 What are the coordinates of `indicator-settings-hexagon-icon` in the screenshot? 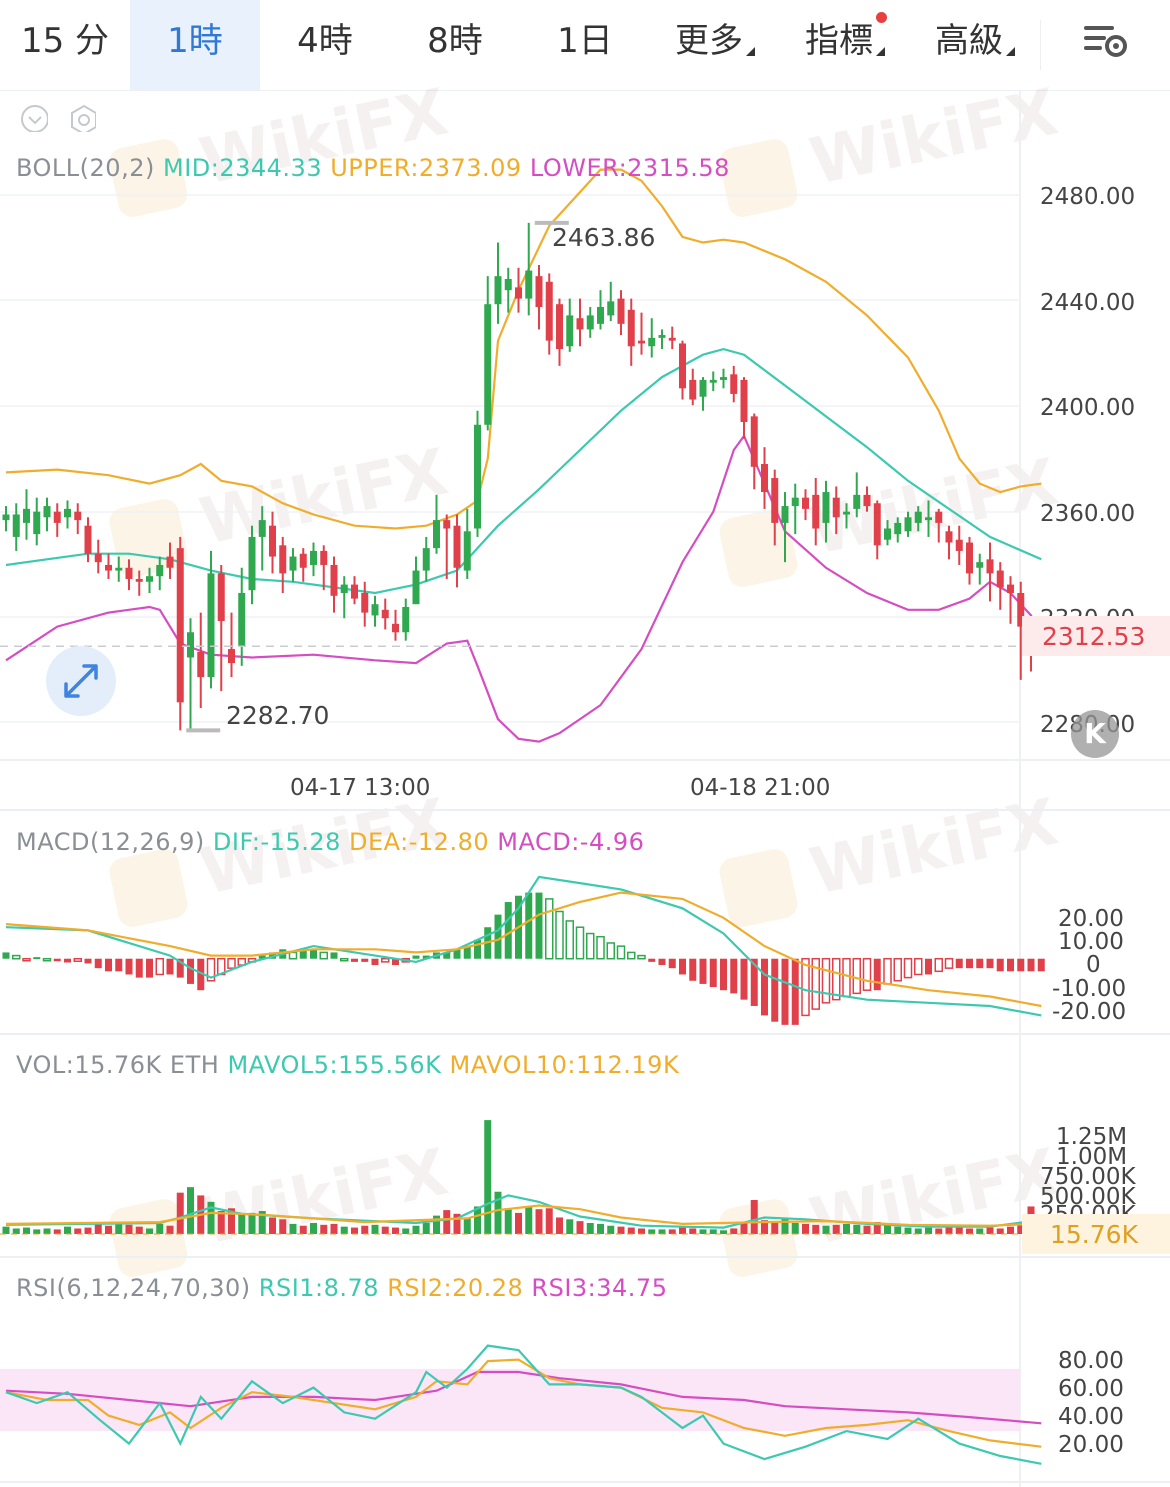 It's located at (82, 118).